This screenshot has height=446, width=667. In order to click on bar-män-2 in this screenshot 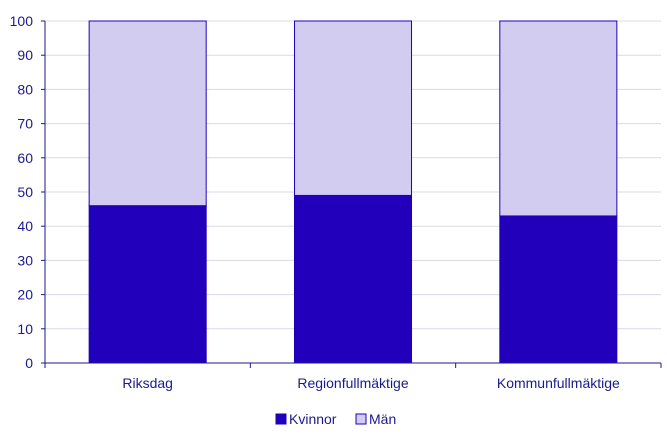, I will do `click(558, 118)`.